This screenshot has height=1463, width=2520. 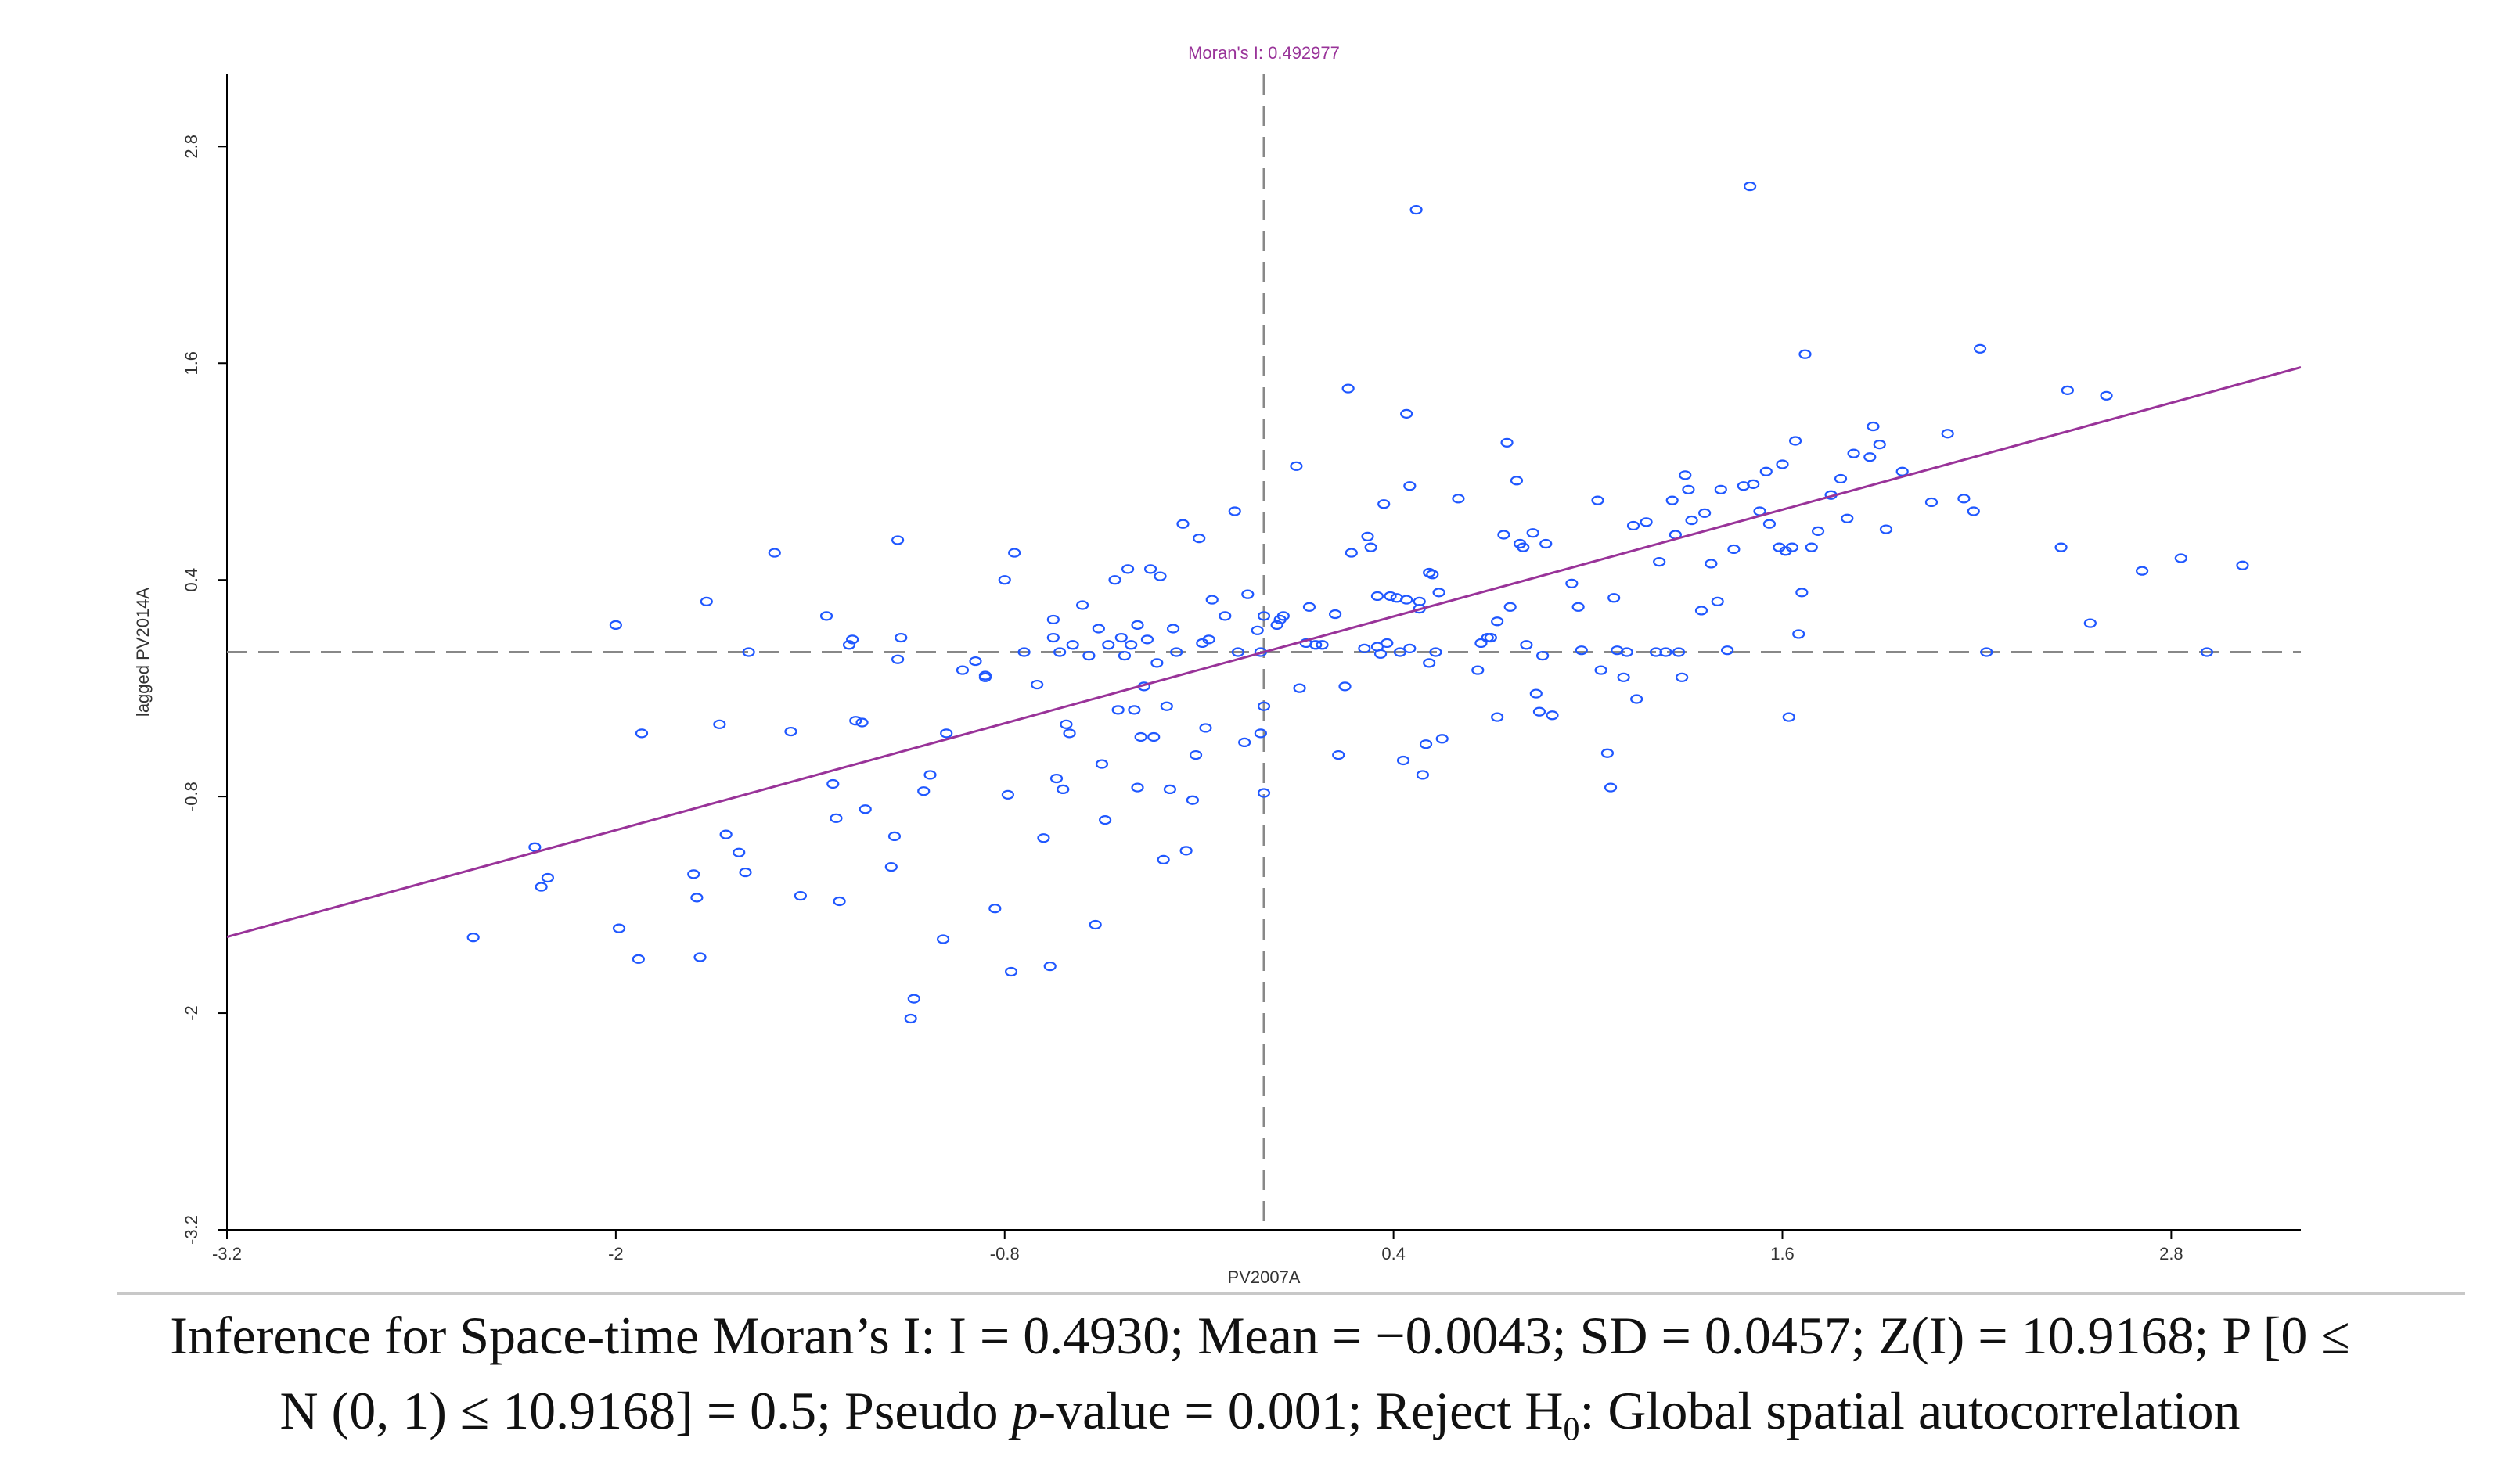 I want to click on caption-text-2a: N (0, 1) ≤ 10.9168] = 0.5; Pseudo, so click(x=645, y=1411).